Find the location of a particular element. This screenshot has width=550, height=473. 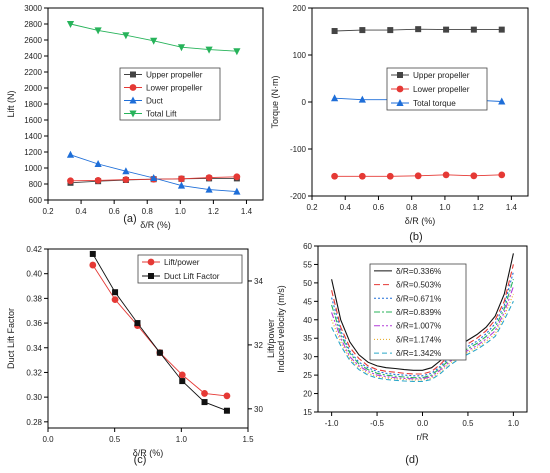

y-tick-label: -200 is located at coordinates (298, 196).